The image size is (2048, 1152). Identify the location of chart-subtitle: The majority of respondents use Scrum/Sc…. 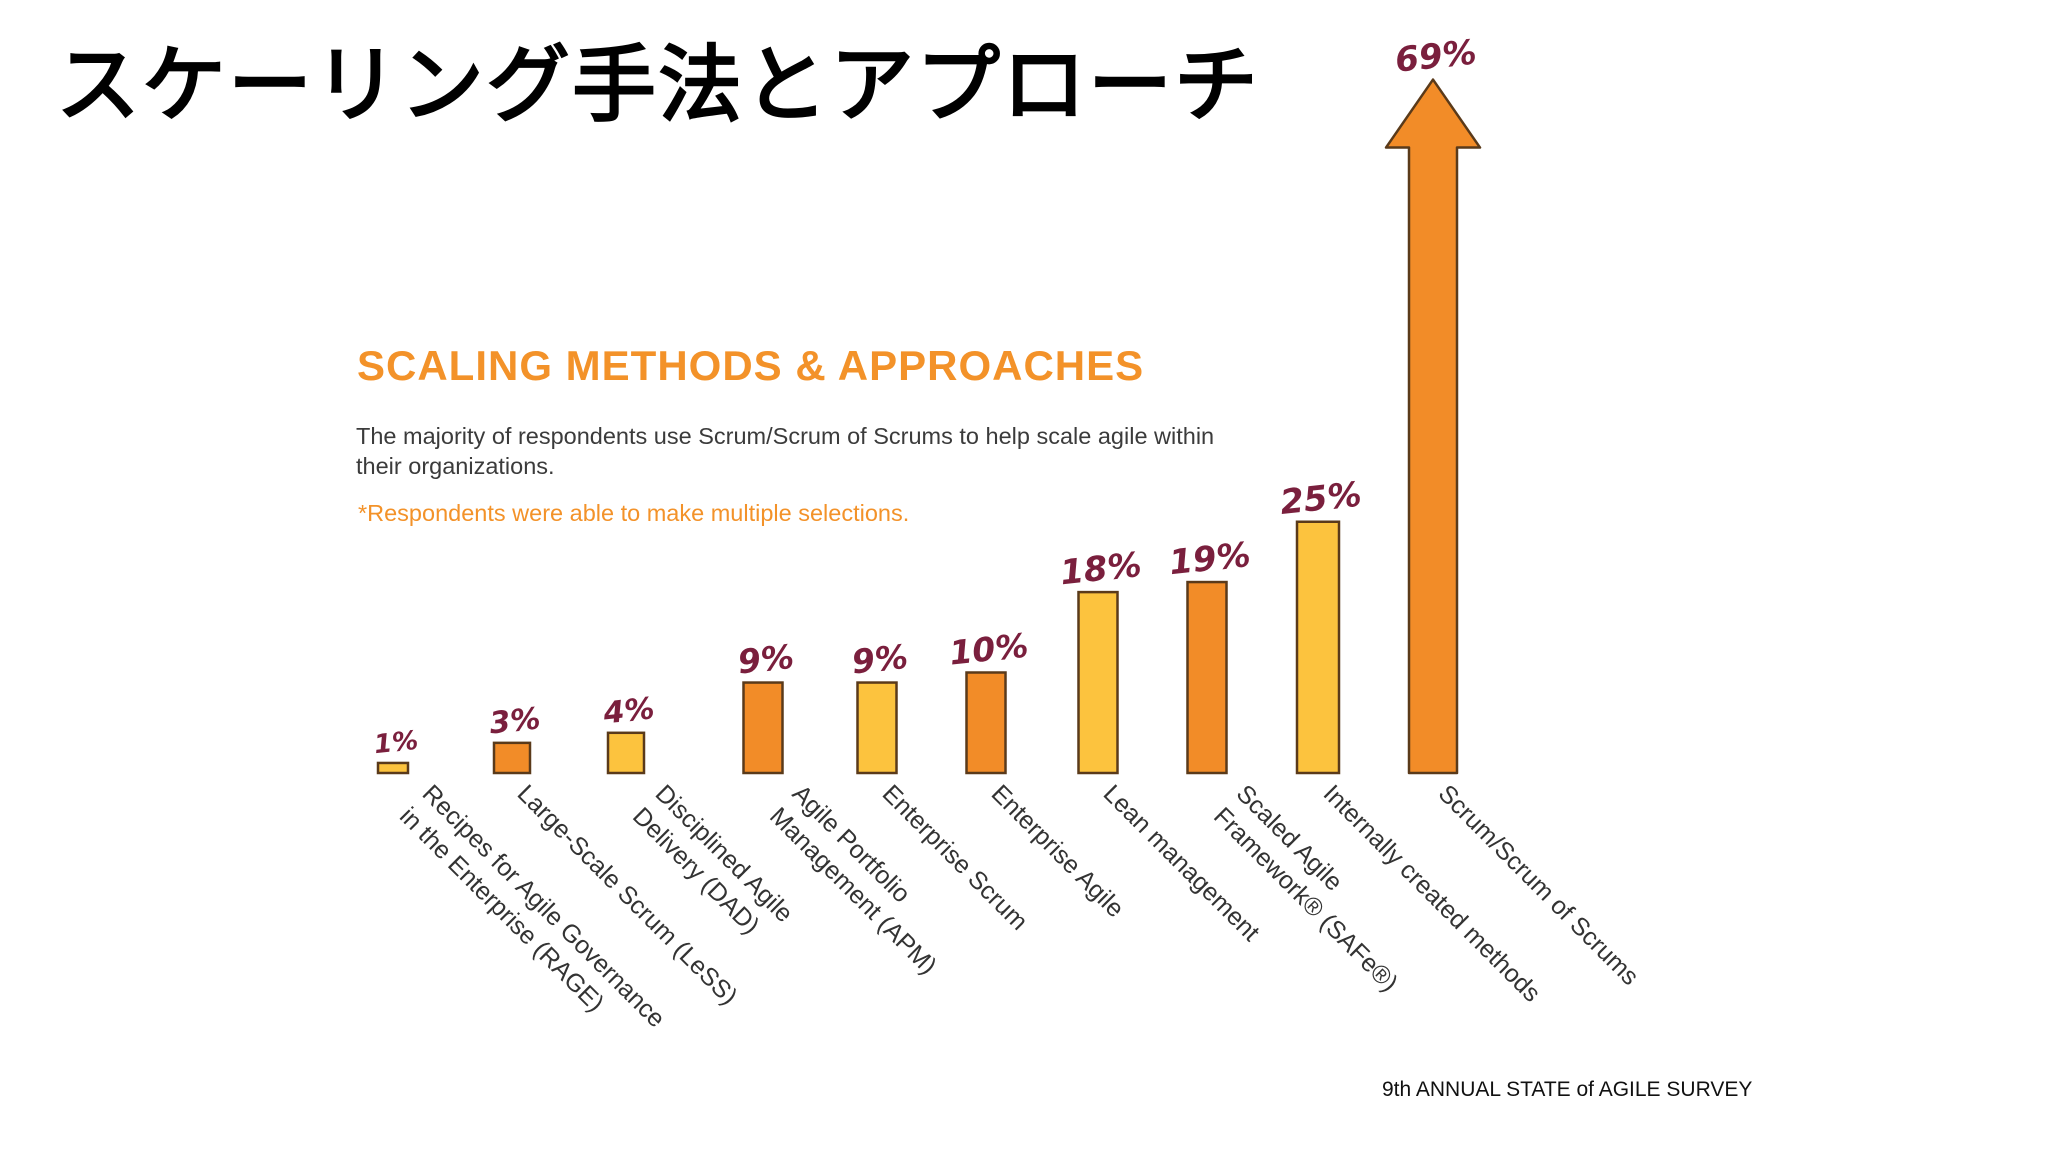
(785, 451).